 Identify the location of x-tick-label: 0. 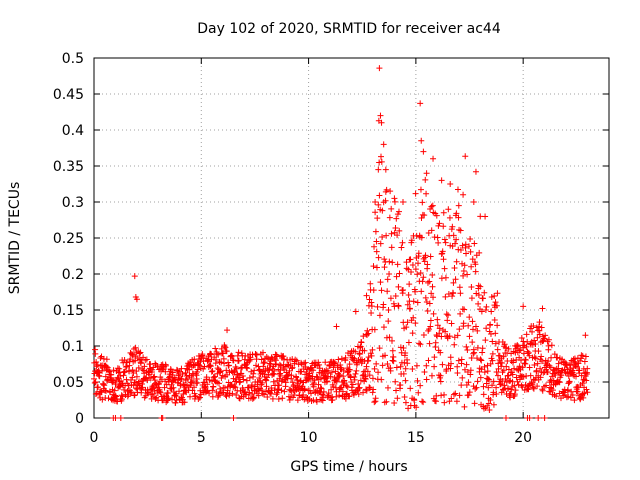
(94, 438).